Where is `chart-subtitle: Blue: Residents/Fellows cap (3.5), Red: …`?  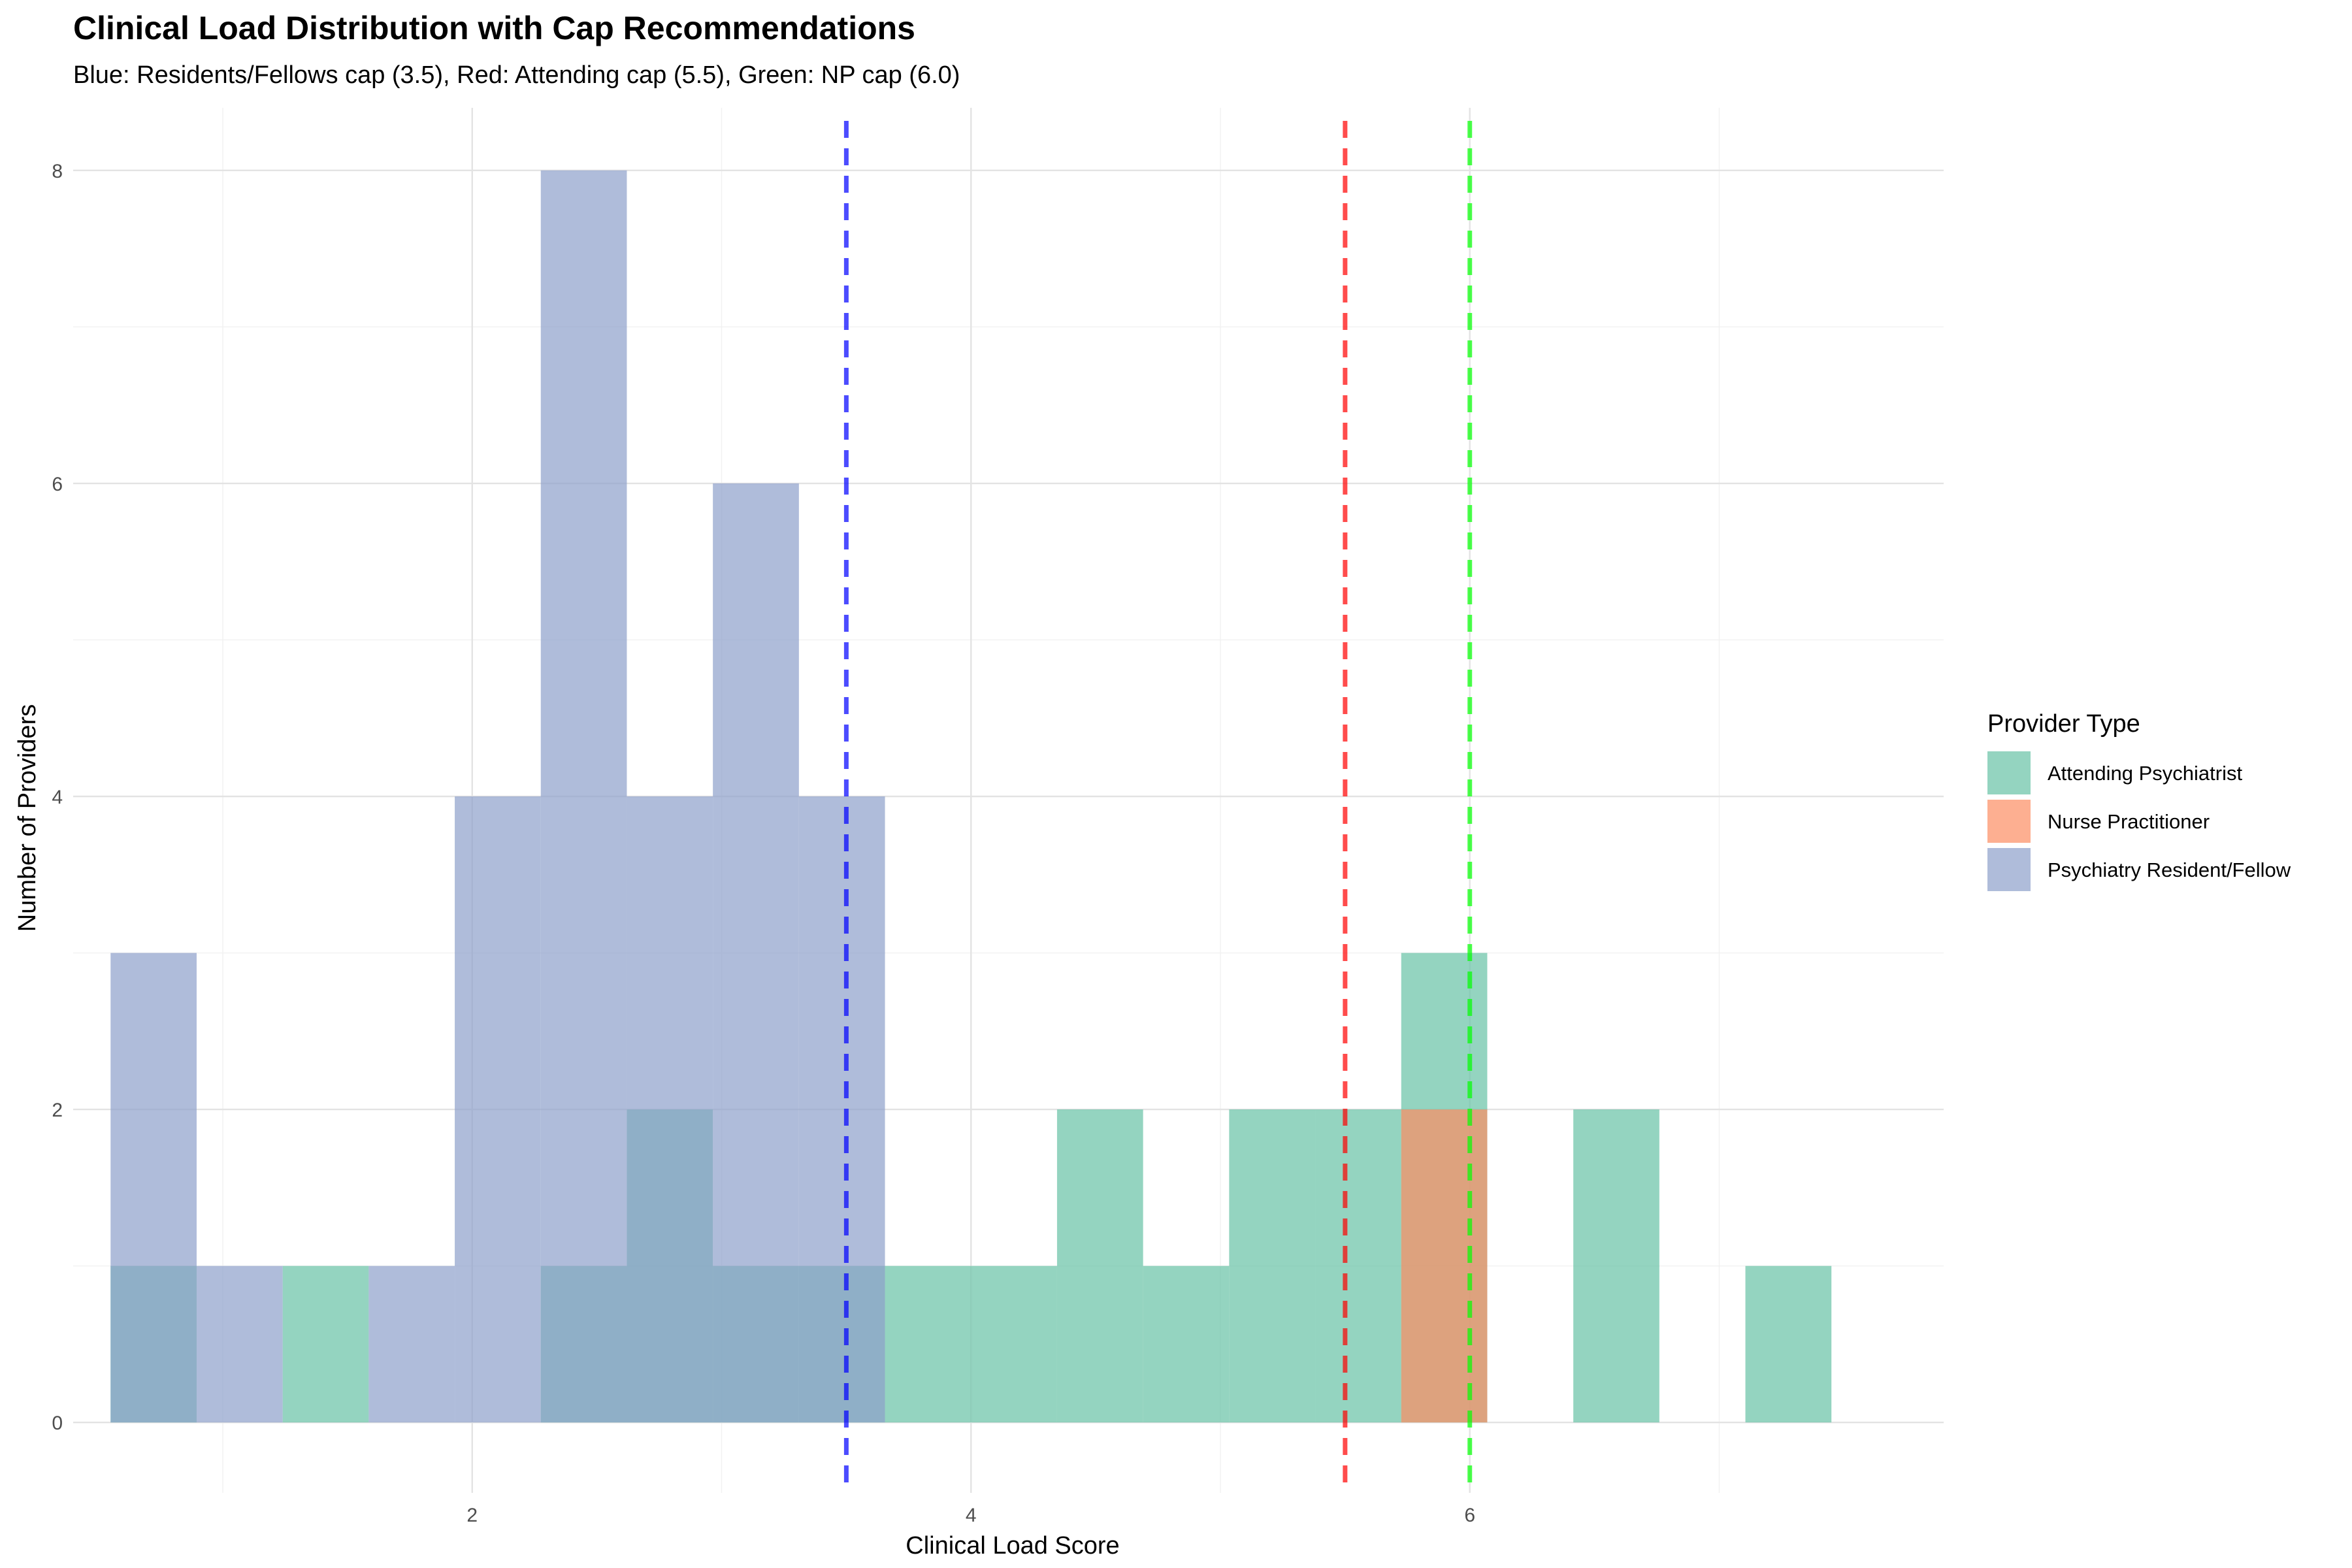
chart-subtitle: Blue: Residents/Fellows cap (3.5), Red: … is located at coordinates (516, 75).